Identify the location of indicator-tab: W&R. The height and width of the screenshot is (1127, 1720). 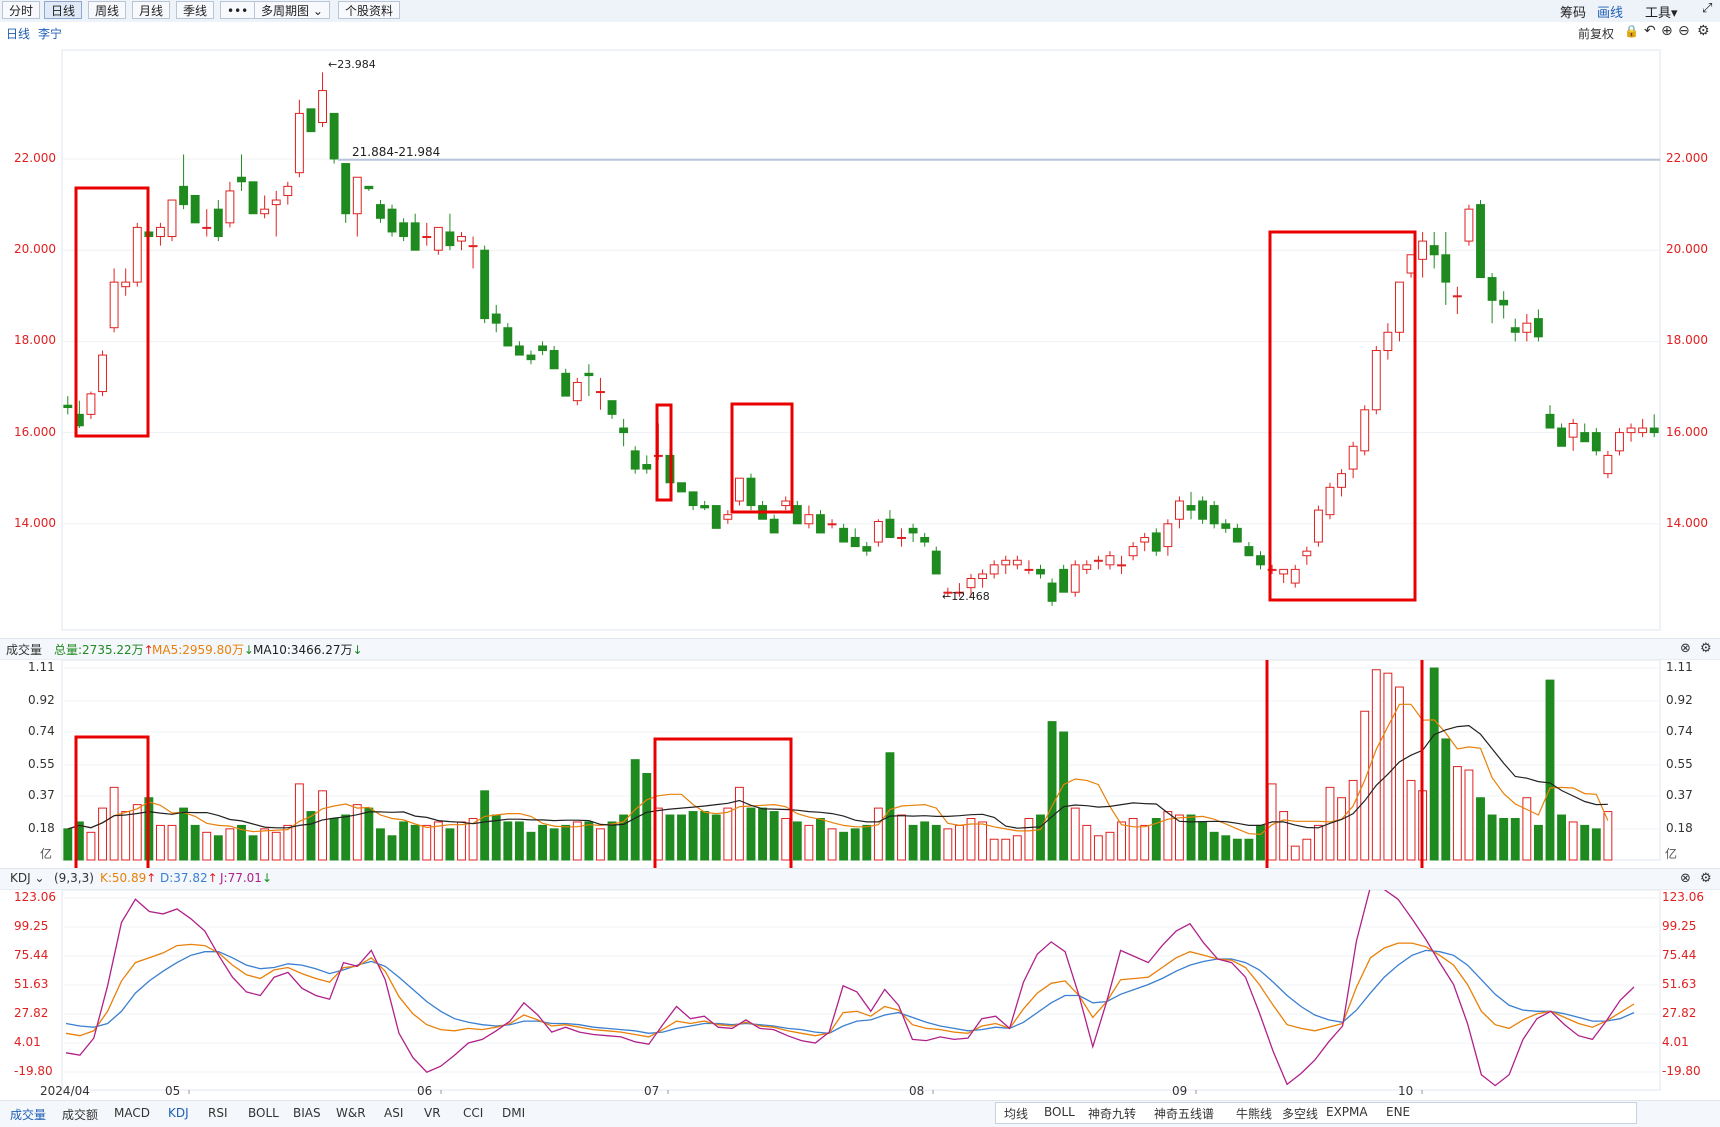
(351, 1113).